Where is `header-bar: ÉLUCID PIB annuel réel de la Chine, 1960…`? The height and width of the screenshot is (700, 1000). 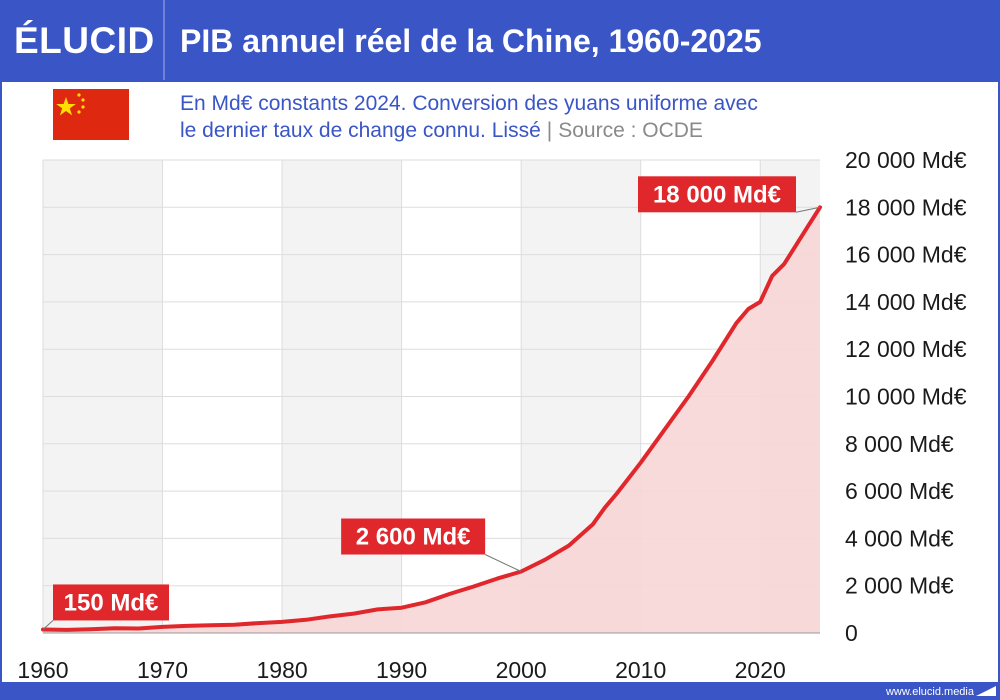
header-bar: ÉLUCID PIB annuel réel de la Chine, 1960… is located at coordinates (500, 40).